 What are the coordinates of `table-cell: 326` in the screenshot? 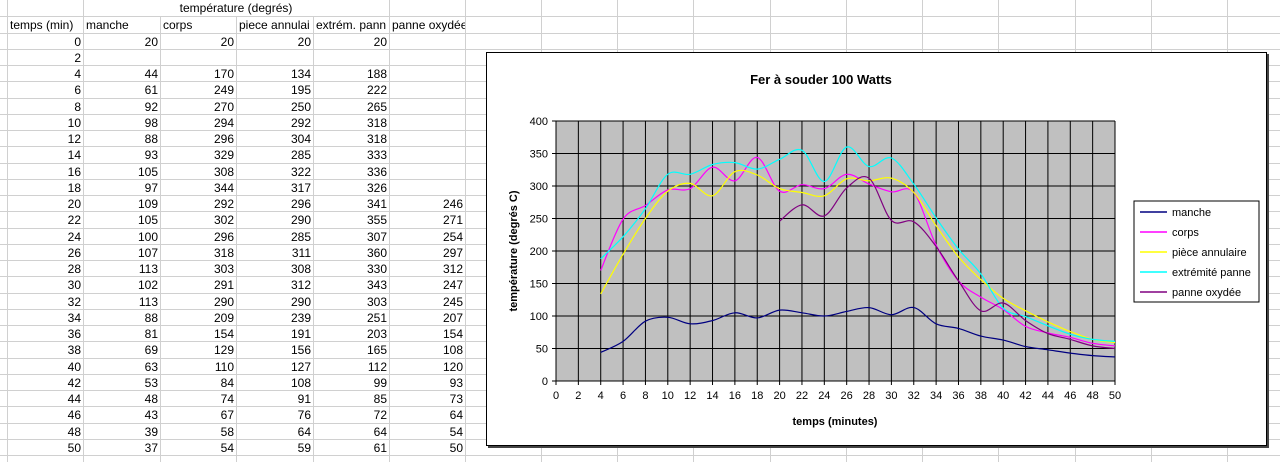 It's located at (376, 188).